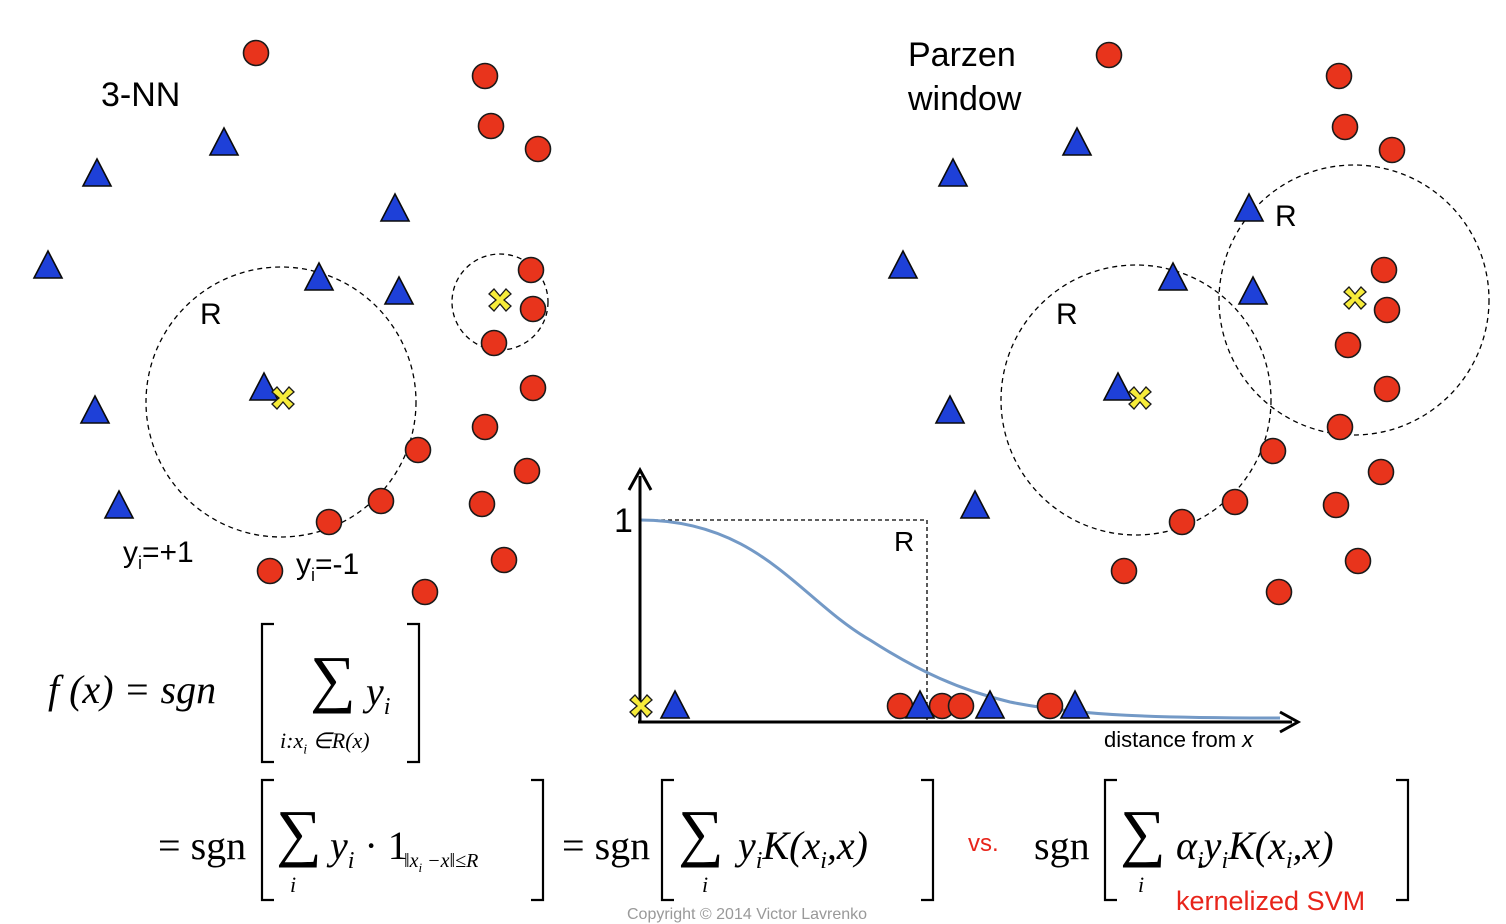 The height and width of the screenshot is (924, 1506). Describe the element at coordinates (305, 750) in the screenshot. I see `sum-under-1-sub: i` at that location.